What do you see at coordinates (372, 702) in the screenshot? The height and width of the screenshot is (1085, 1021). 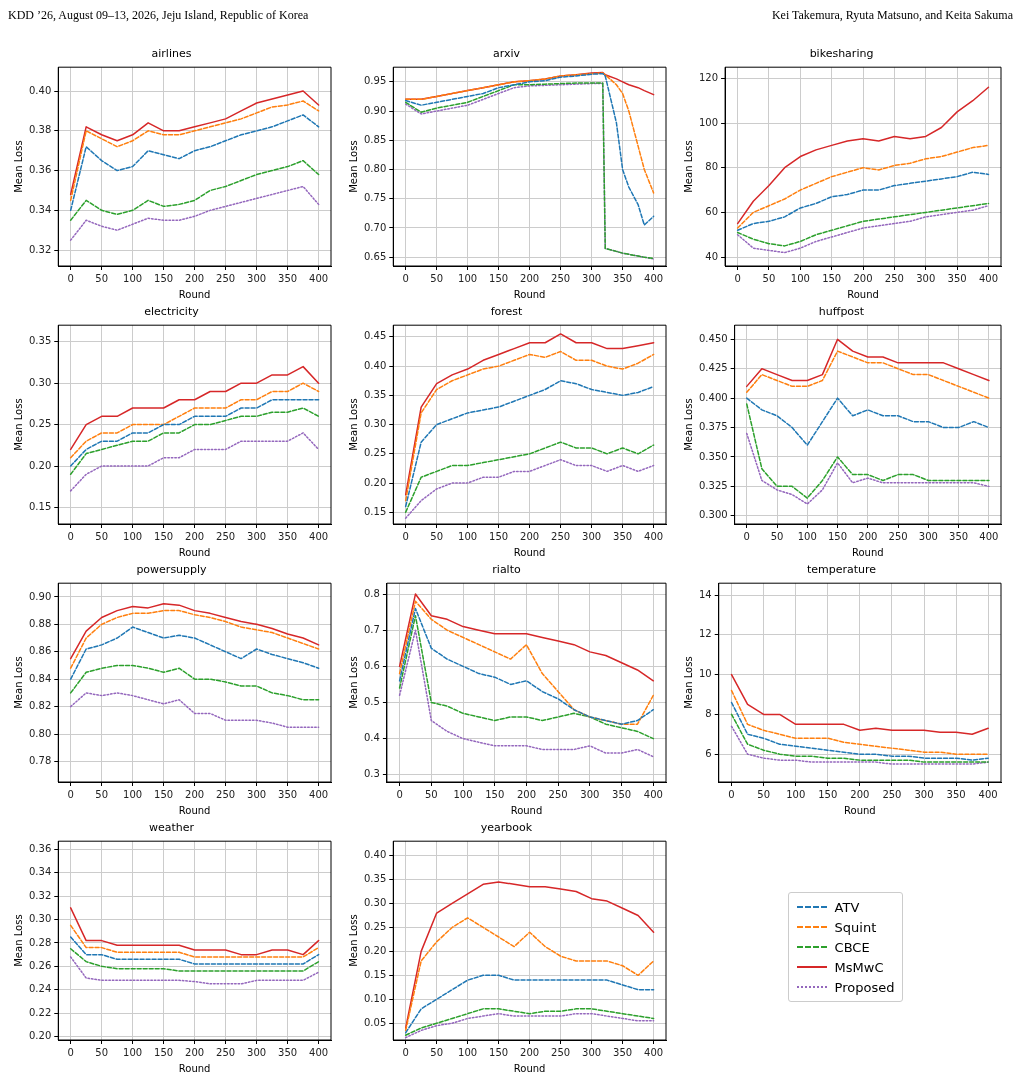 I see `y-tick-label: 0.5` at bounding box center [372, 702].